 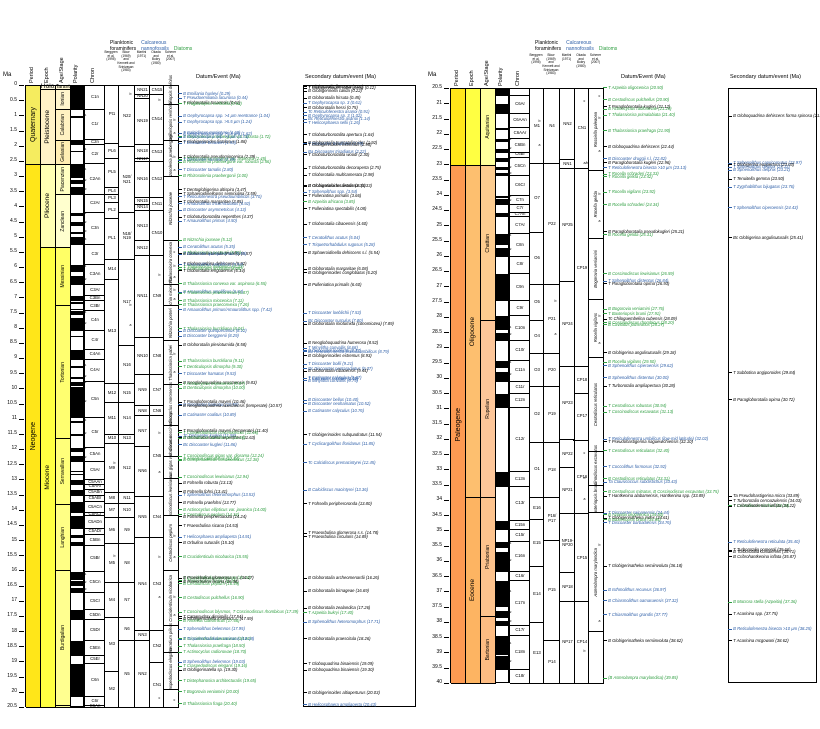 I want to click on secondary-datum-label: T Reticulofenestra reticulata (35.40), so click(x=766, y=542).